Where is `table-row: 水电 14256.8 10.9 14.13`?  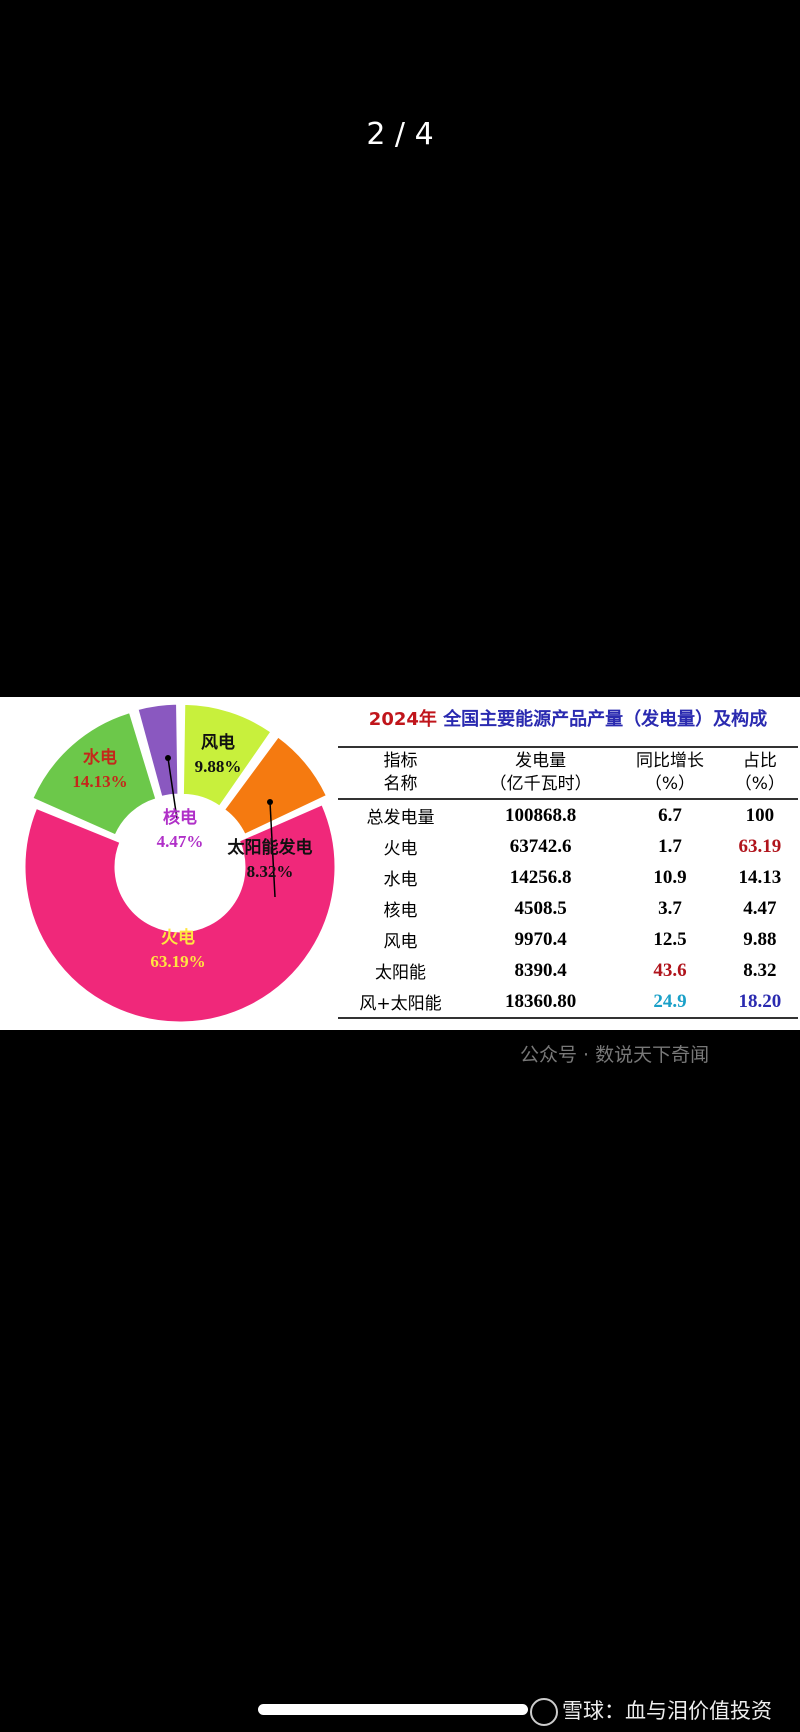 table-row: 水电 14256.8 10.9 14.13 is located at coordinates (568, 877).